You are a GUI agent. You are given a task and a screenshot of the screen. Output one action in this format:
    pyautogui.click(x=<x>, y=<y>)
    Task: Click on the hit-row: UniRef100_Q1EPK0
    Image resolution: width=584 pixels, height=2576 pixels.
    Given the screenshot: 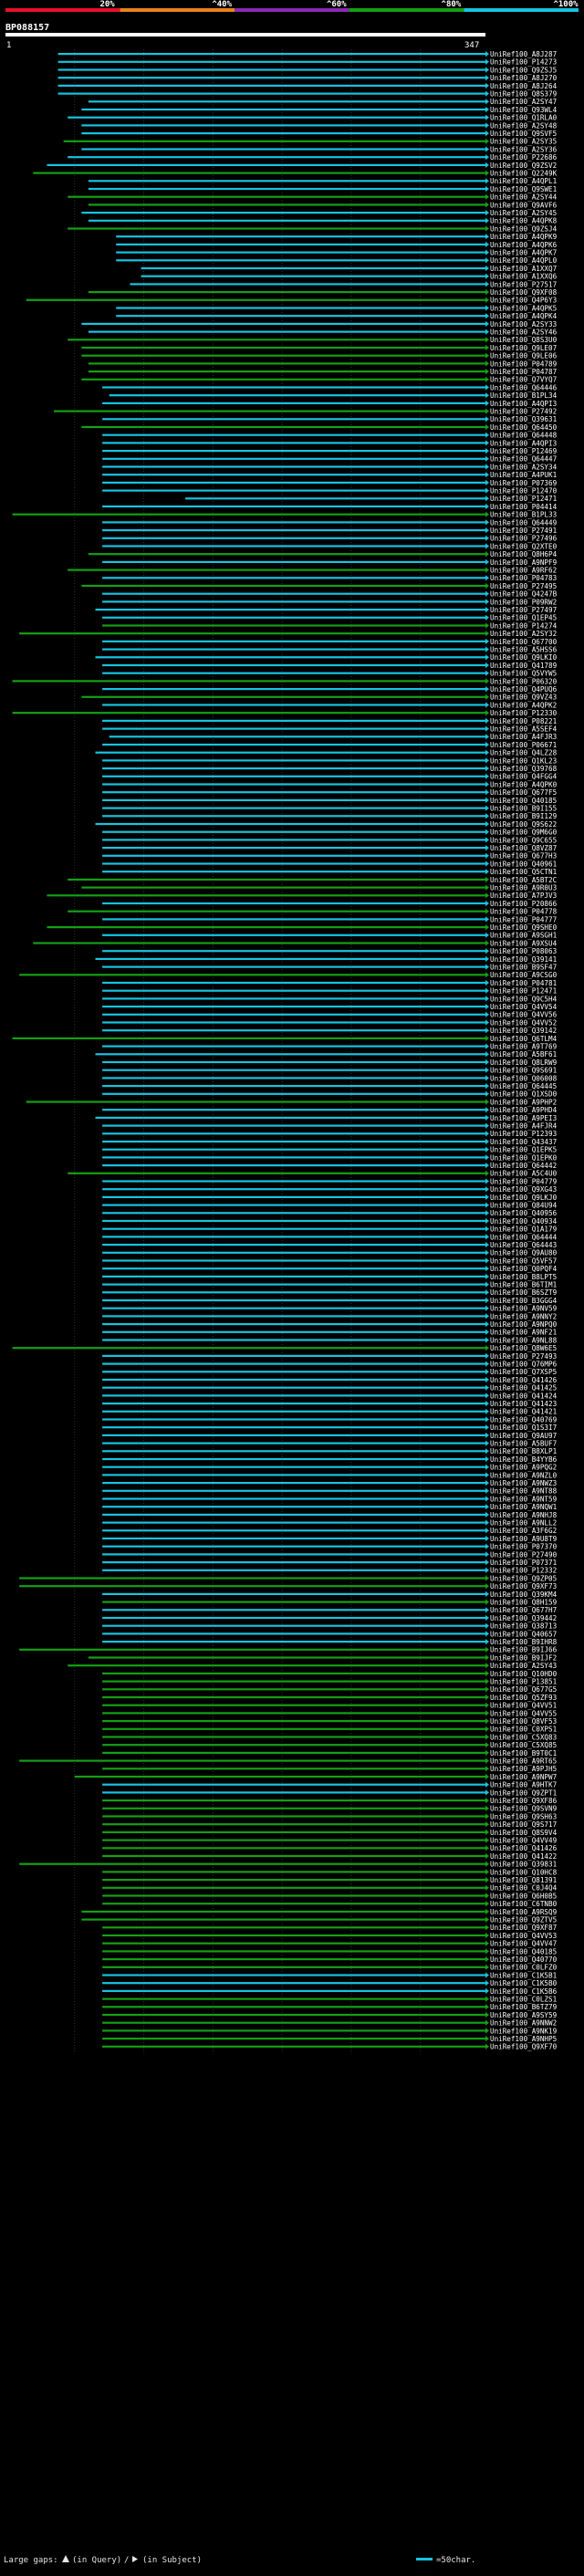 What is the action you would take?
    pyautogui.click(x=330, y=1157)
    